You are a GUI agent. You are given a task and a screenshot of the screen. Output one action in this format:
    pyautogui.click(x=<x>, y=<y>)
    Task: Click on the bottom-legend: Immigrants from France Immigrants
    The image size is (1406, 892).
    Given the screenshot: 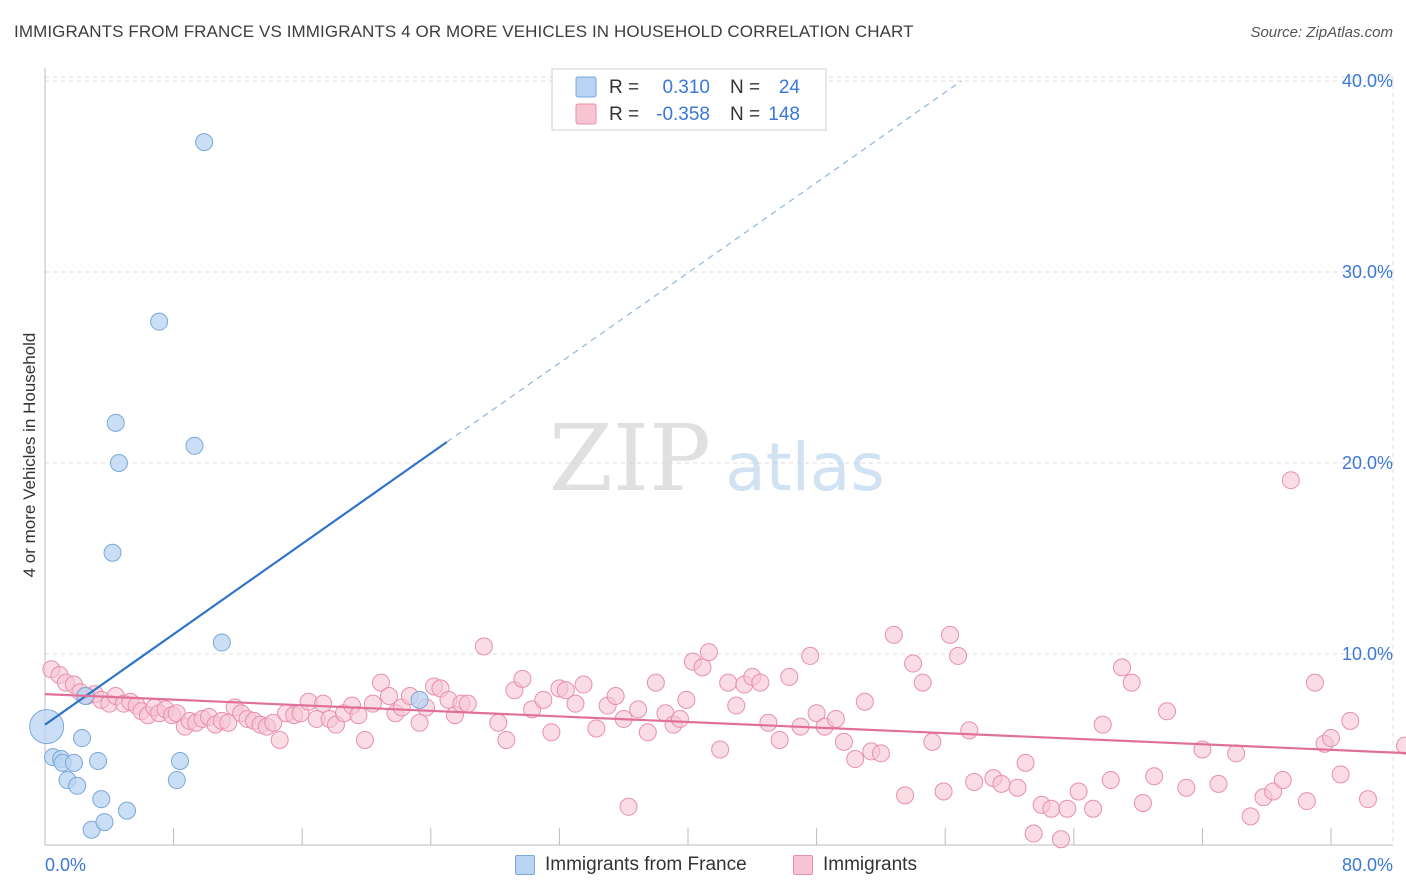 What is the action you would take?
    pyautogui.click(x=703, y=865)
    